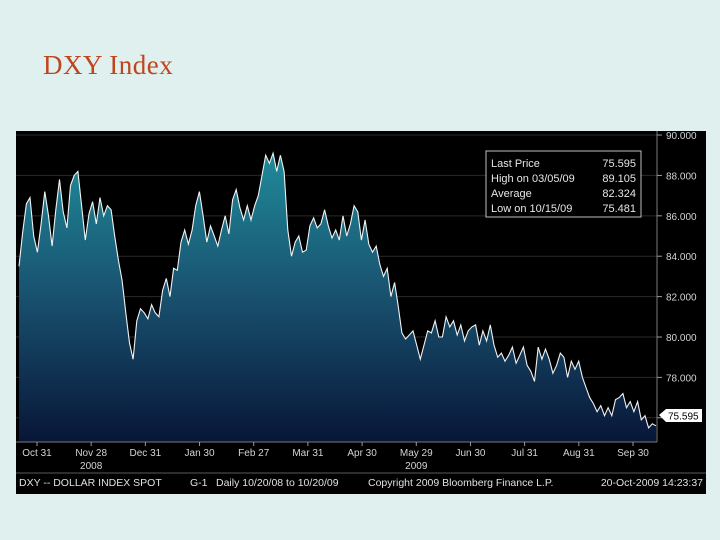 Image resolution: width=720 pixels, height=540 pixels. Describe the element at coordinates (524, 453) in the screenshot. I see `x-tick-label: Jul 31` at that location.